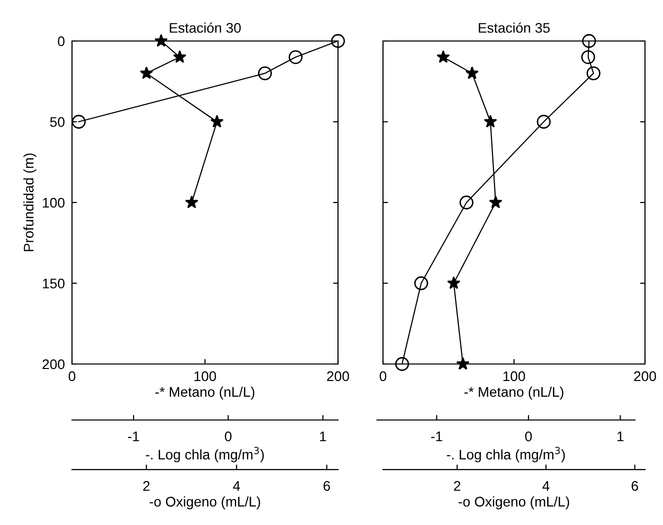 This screenshot has height=525, width=663. What do you see at coordinates (205, 27) in the screenshot?
I see `chart-title: Estación 30` at bounding box center [205, 27].